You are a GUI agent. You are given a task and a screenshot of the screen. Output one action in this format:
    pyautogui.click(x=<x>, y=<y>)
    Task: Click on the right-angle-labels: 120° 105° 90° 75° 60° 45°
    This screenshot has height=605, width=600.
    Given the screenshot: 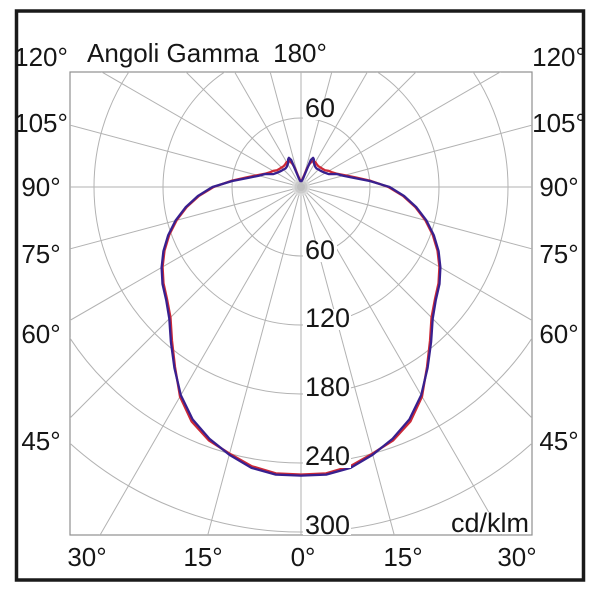 What is the action you would take?
    pyautogui.click(x=559, y=249)
    